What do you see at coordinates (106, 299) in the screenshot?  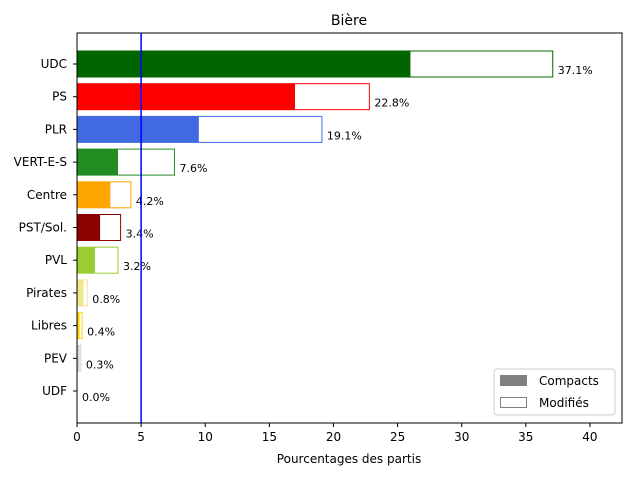 I see `value-label-pirates: 0.8%` at bounding box center [106, 299].